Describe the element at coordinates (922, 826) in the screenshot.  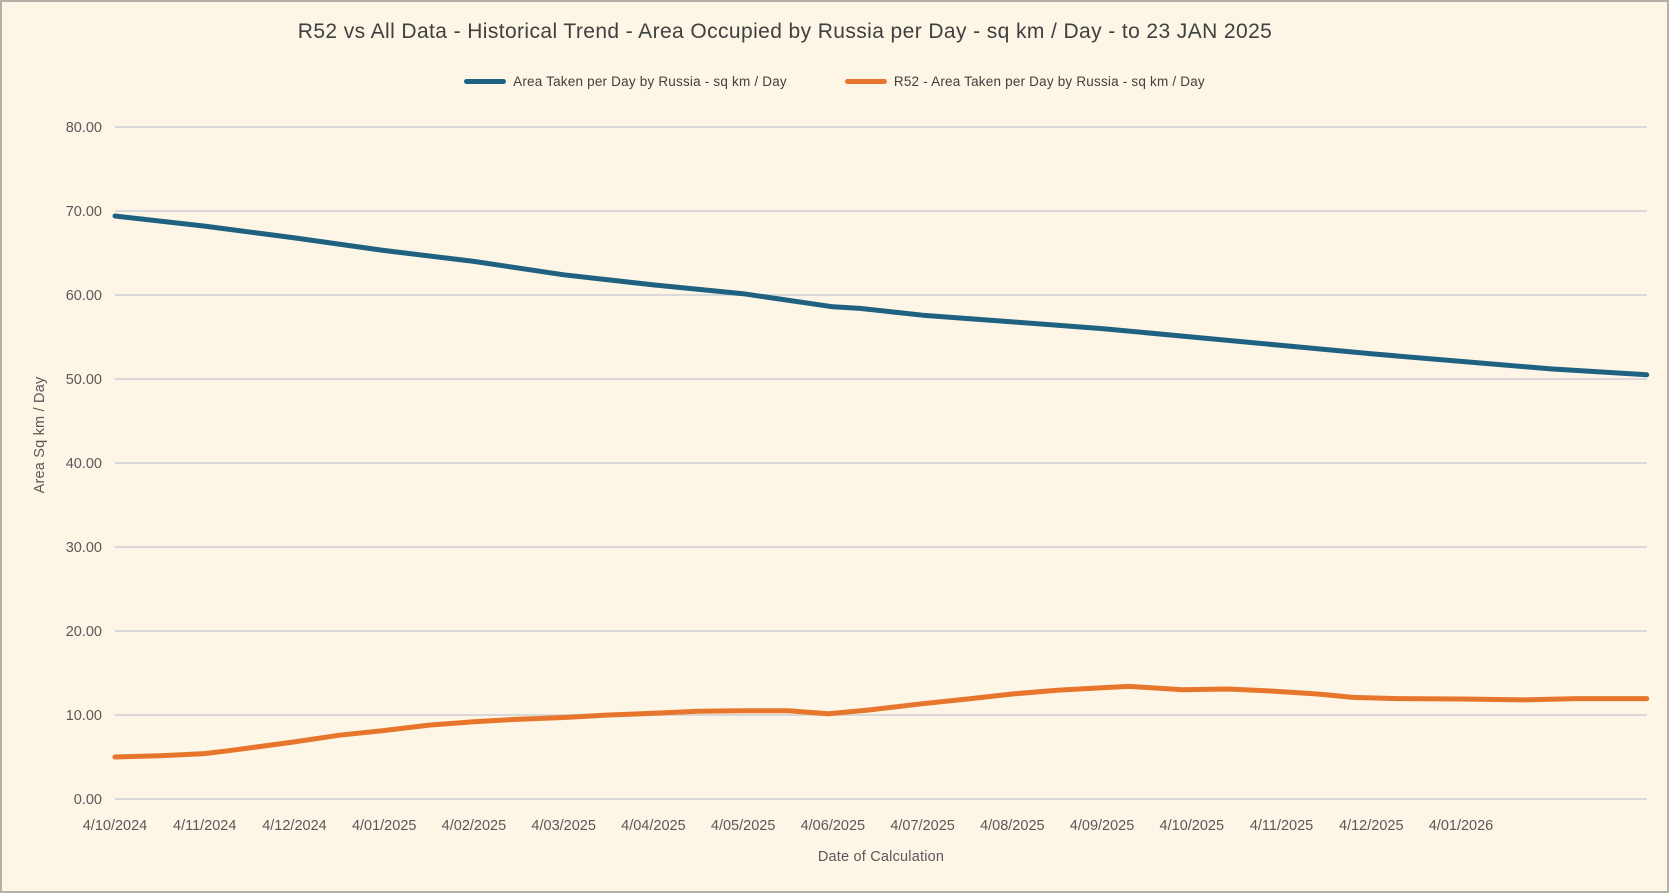
I see `x-tick-label: 4/07/2025` at that location.